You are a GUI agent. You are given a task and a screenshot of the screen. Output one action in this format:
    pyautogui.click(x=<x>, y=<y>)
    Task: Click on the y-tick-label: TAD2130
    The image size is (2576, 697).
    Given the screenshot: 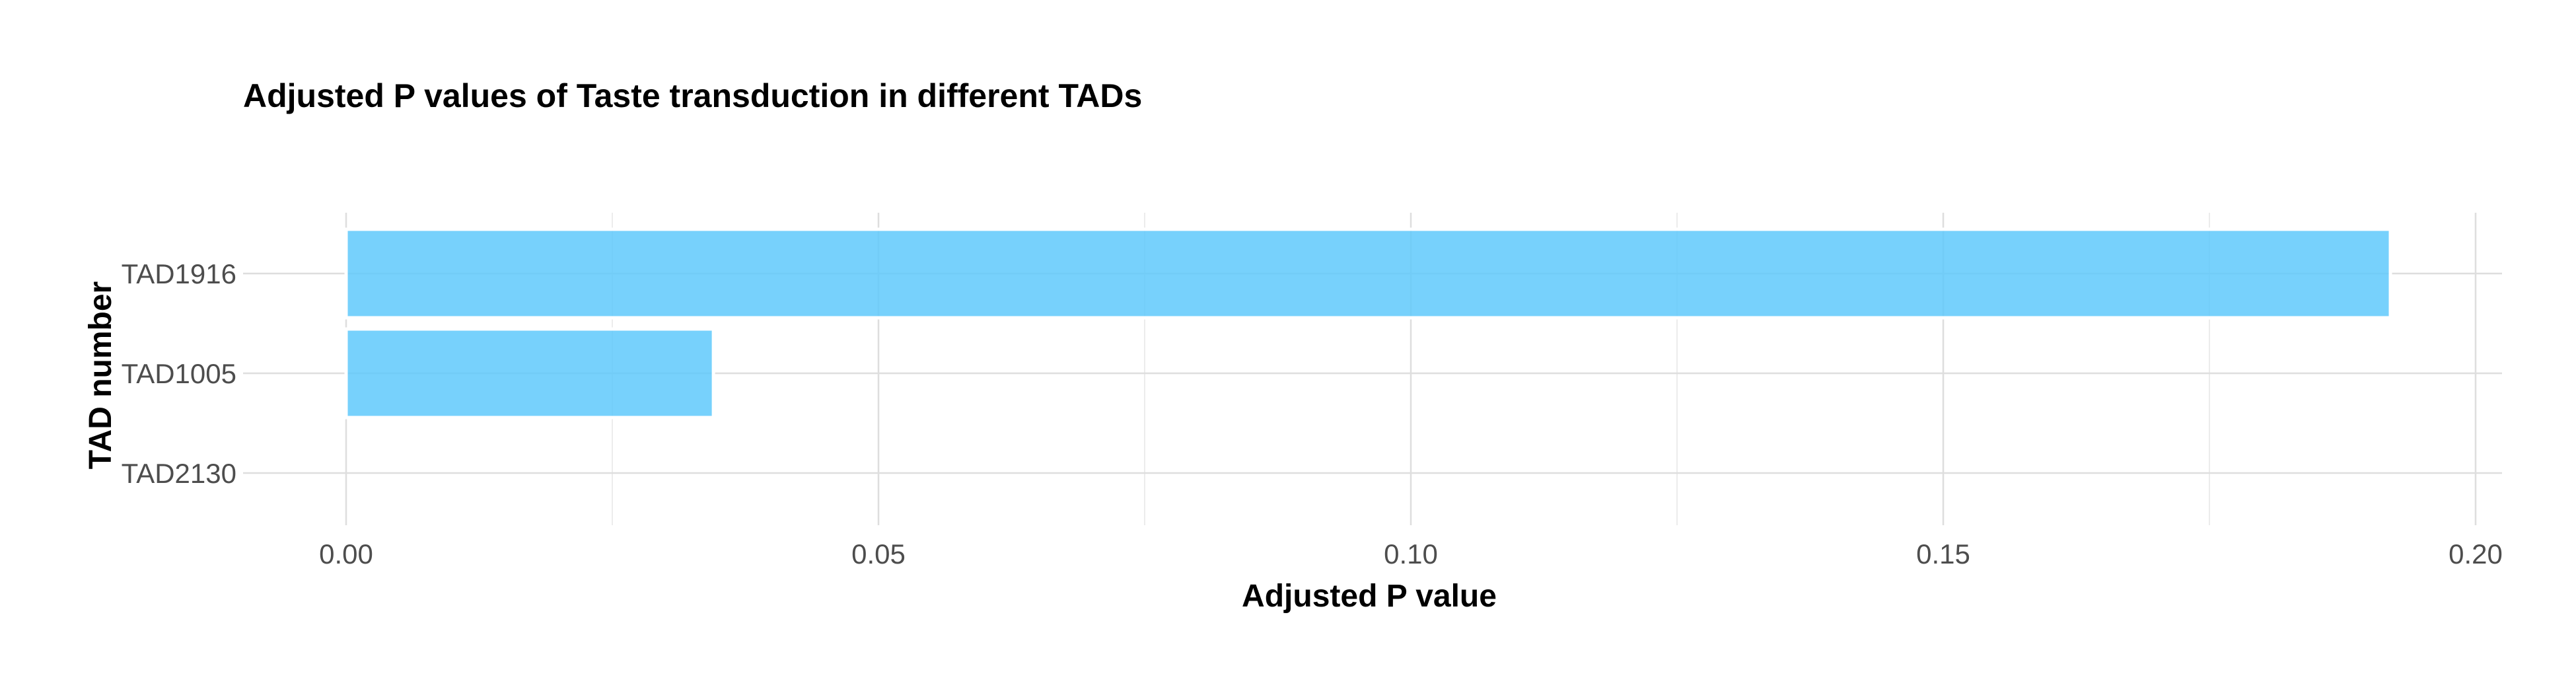 What is the action you would take?
    pyautogui.click(x=179, y=474)
    